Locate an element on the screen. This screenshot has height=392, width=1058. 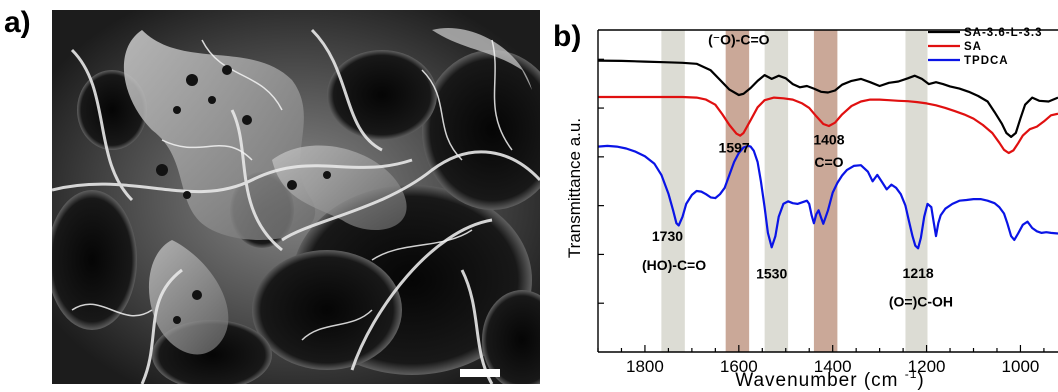
panel-b-label: b) is located at coordinates (567, 36).